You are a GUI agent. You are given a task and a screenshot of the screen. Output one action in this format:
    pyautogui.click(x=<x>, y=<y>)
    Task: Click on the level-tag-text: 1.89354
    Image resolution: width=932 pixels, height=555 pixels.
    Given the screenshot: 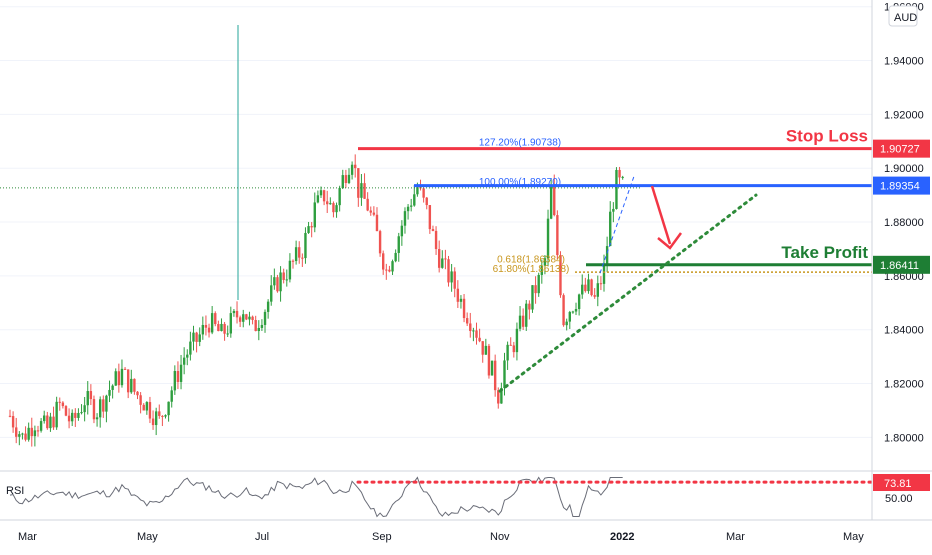 What is the action you would take?
    pyautogui.click(x=900, y=187)
    